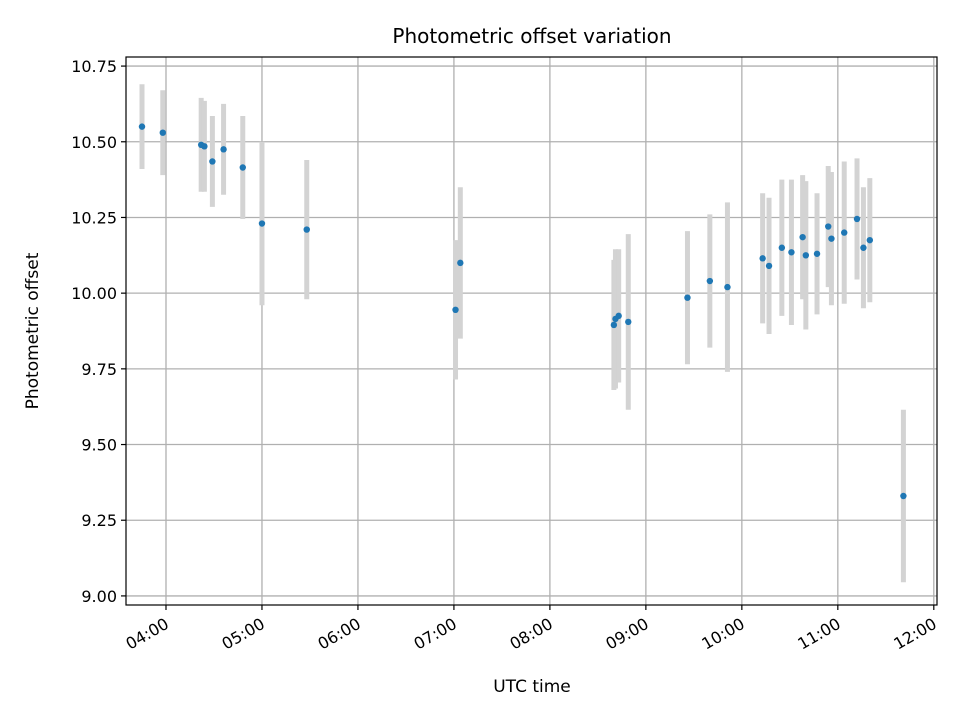 The height and width of the screenshot is (720, 960). I want to click on y-tick-label: 9.00, so click(99, 596).